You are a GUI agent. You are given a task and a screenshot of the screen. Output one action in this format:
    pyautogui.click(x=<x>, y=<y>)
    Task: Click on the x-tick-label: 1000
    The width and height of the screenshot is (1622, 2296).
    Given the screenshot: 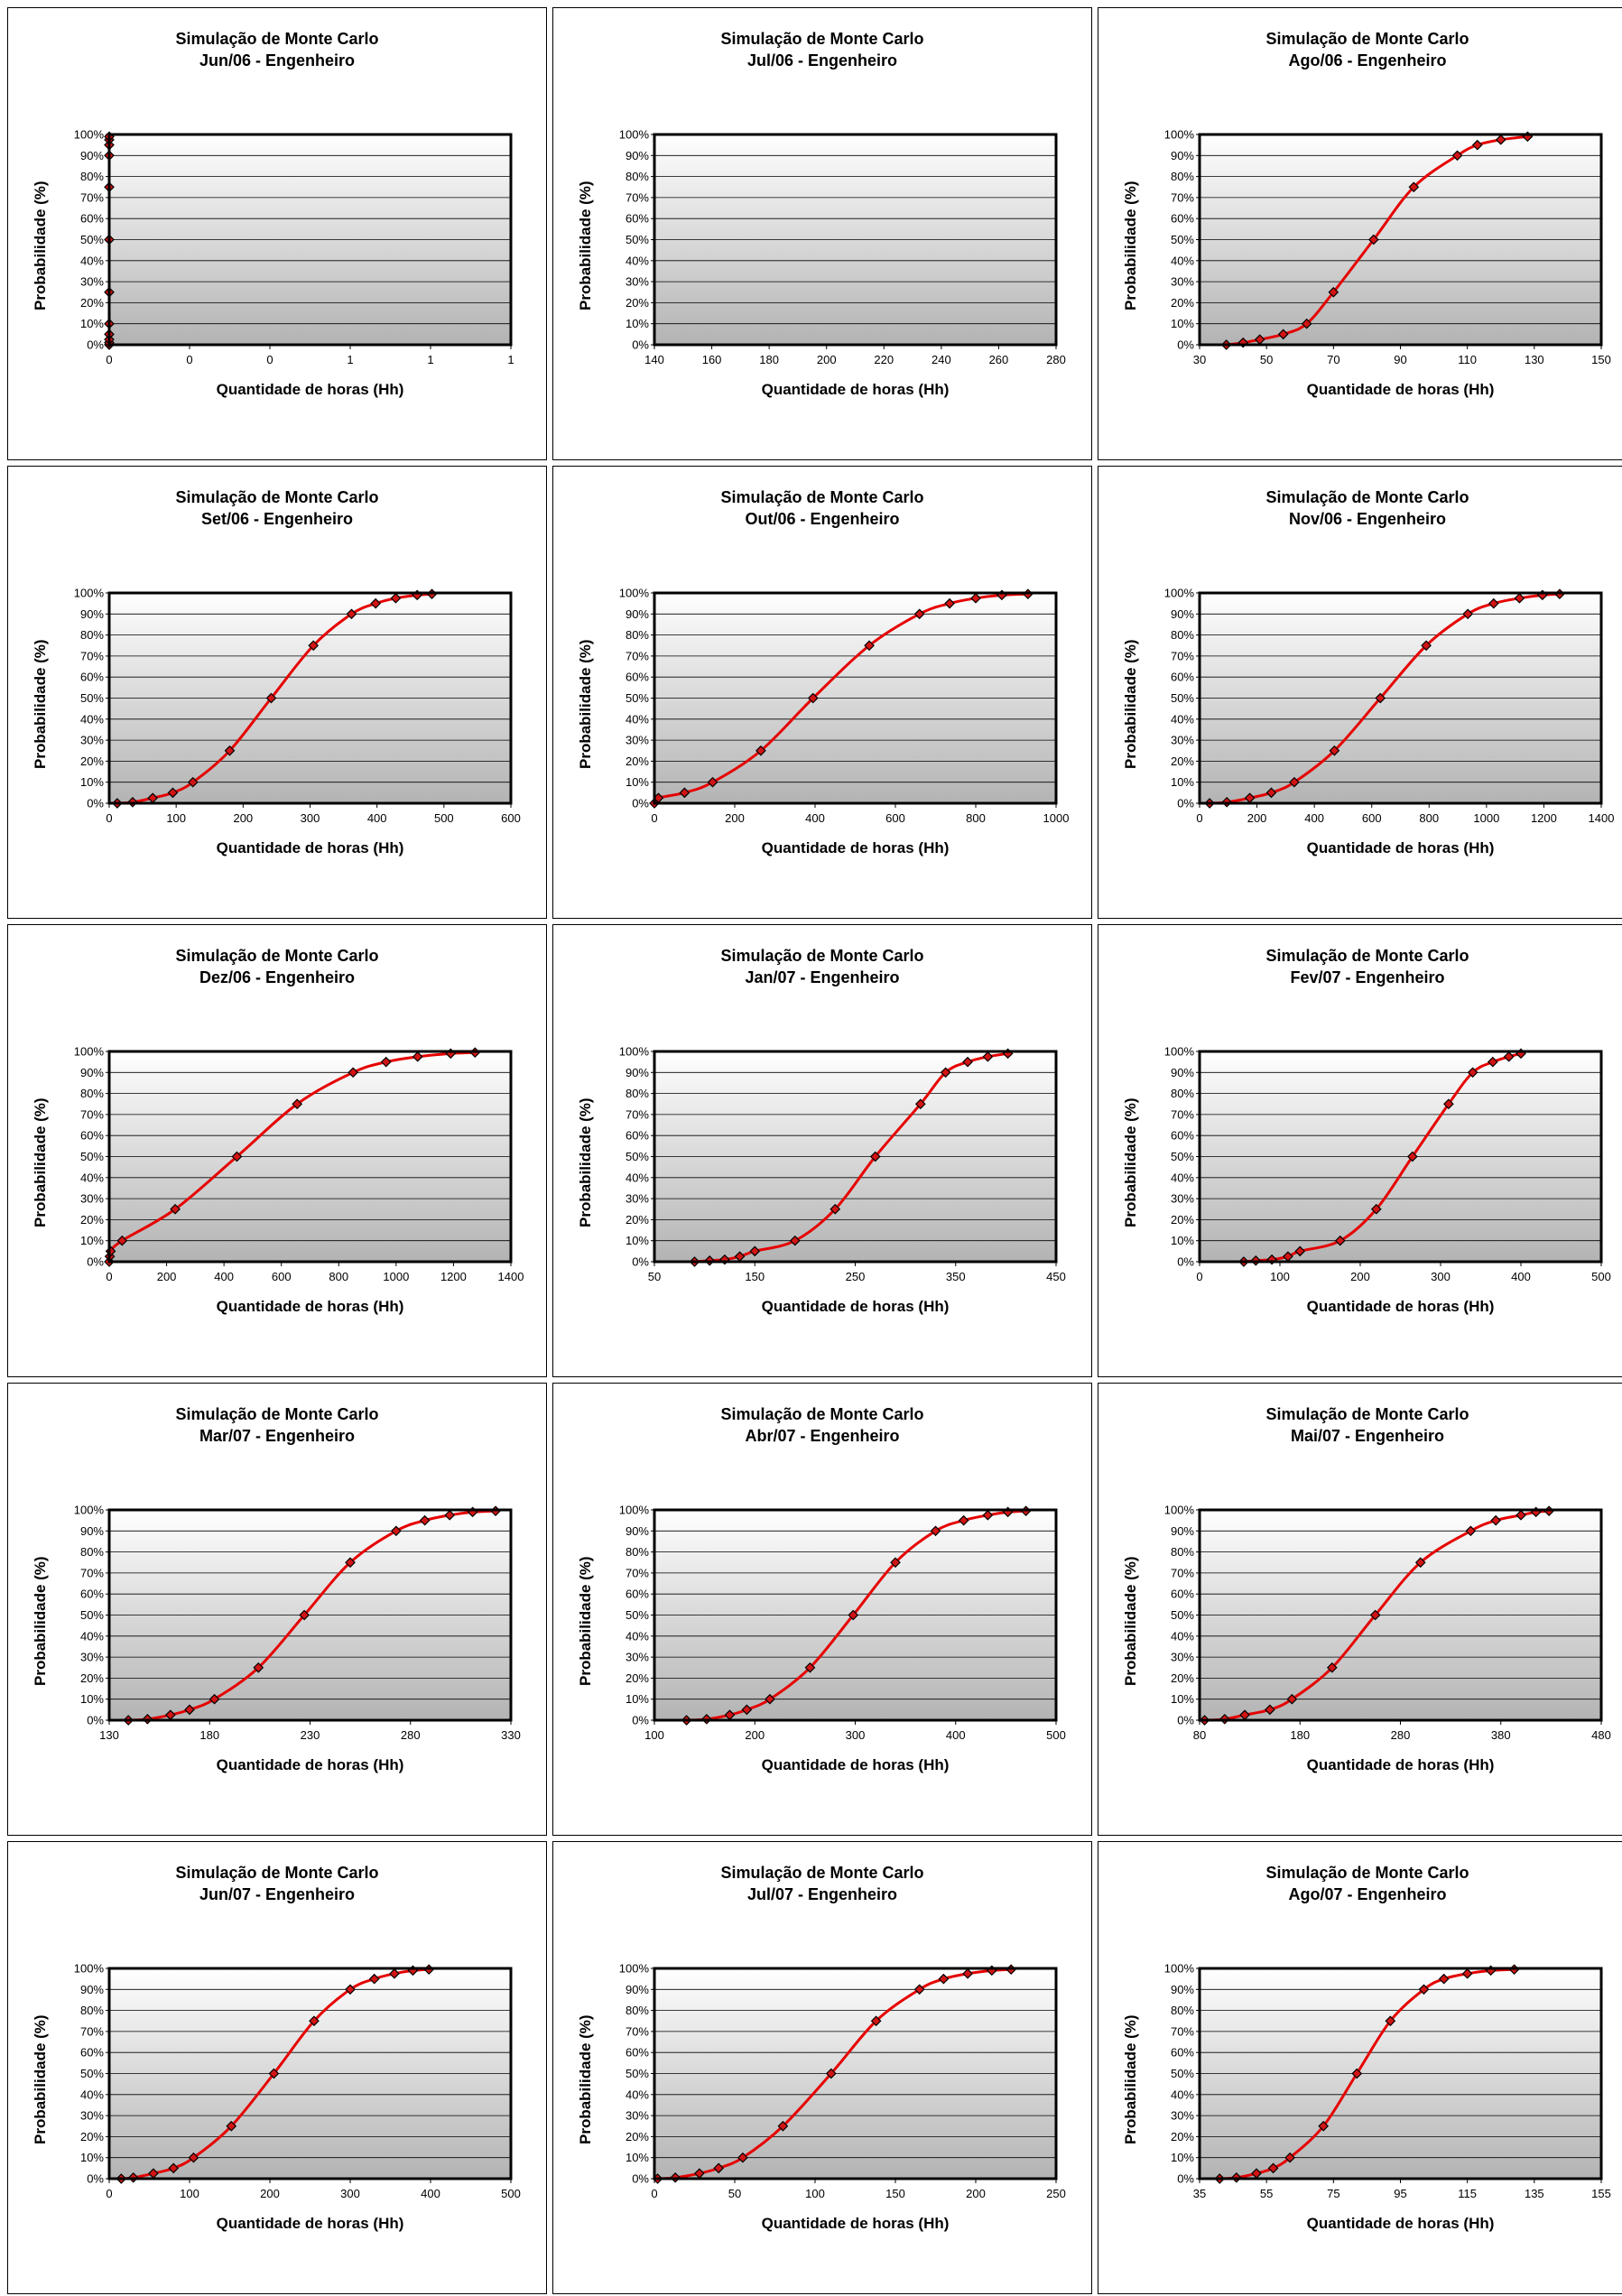 What is the action you would take?
    pyautogui.click(x=396, y=1276)
    